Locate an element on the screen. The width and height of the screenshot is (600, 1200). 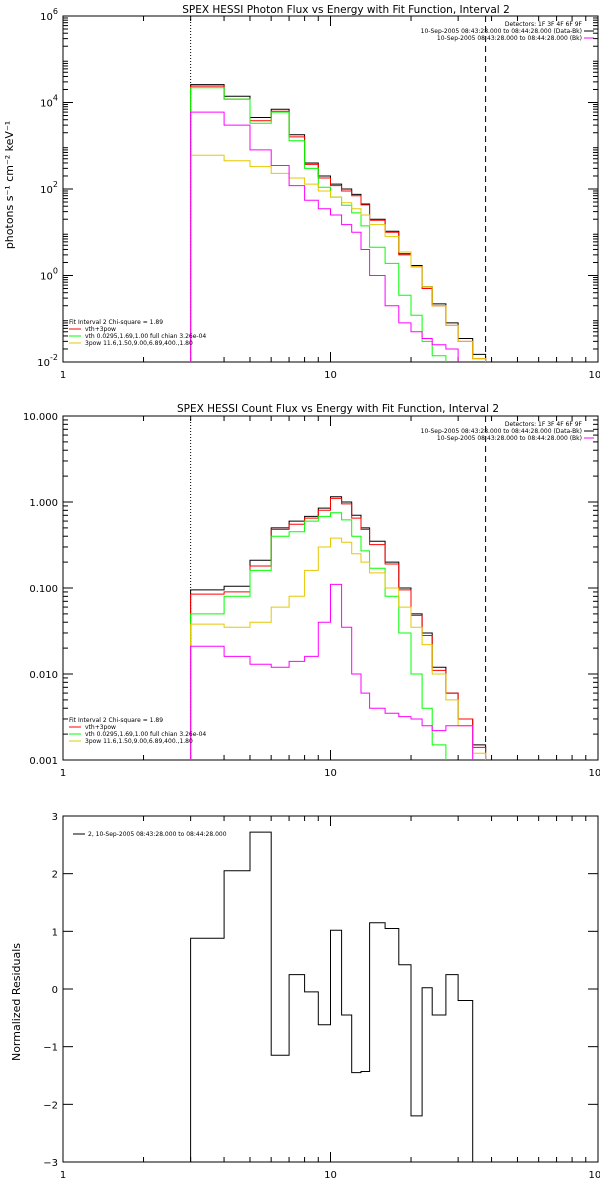
y-tick-label: 10² is located at coordinates (49, 188).